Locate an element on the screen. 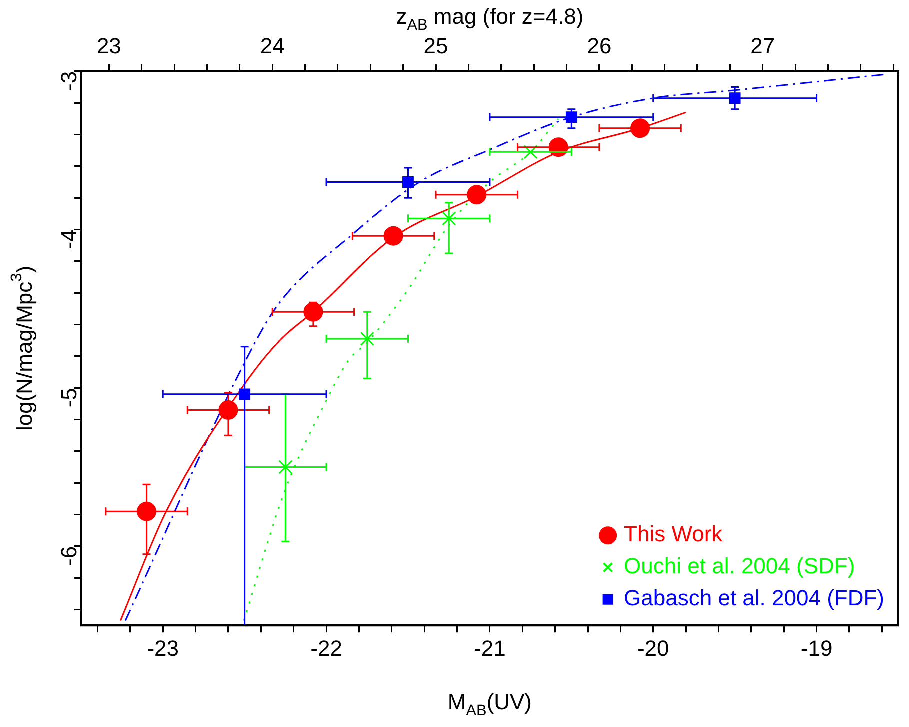 This screenshot has width=909, height=727. legend-label: Ouchi et al. 2004 (SDF) is located at coordinates (740, 566).